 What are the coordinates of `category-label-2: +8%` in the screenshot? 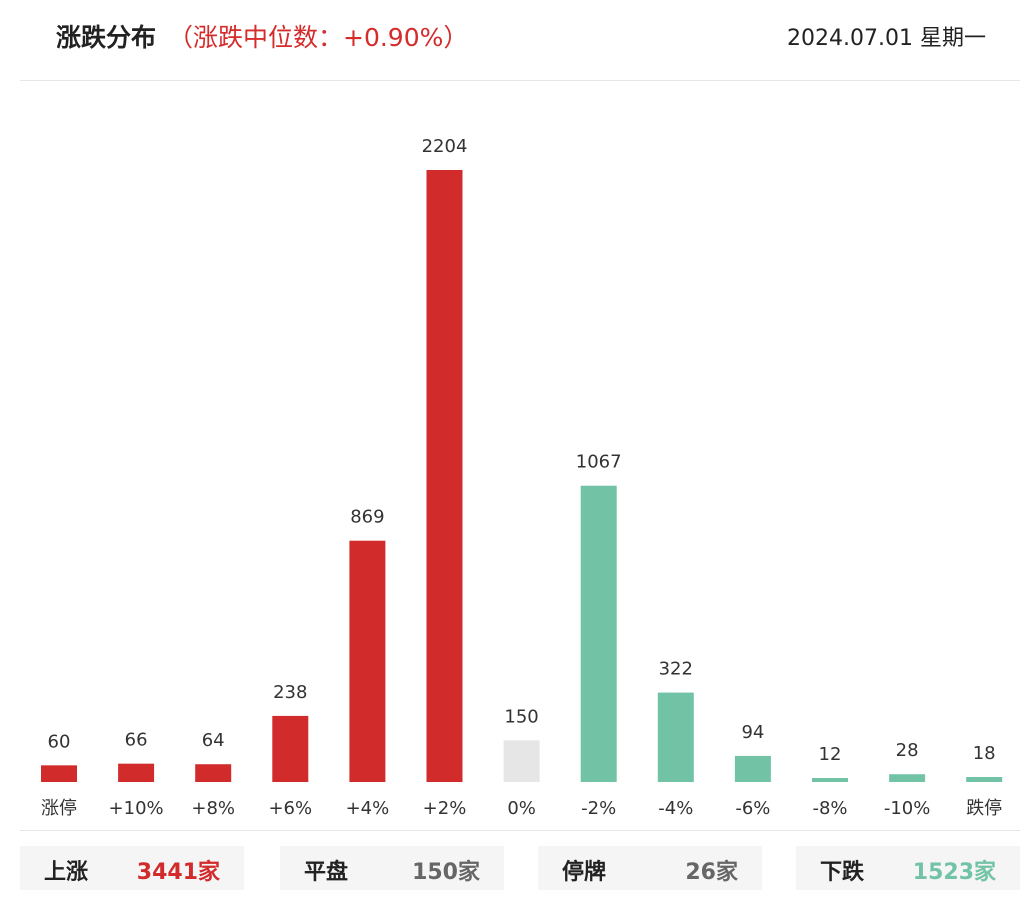 It's located at (213, 808).